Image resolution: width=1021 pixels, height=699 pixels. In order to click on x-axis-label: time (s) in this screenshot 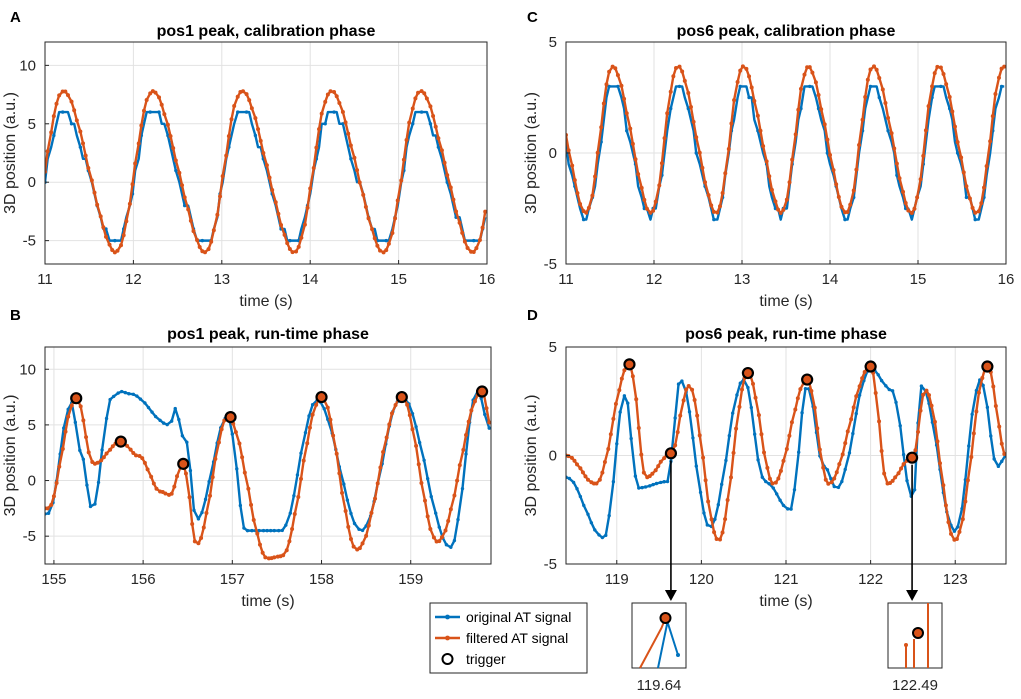, I will do `click(785, 601)`.